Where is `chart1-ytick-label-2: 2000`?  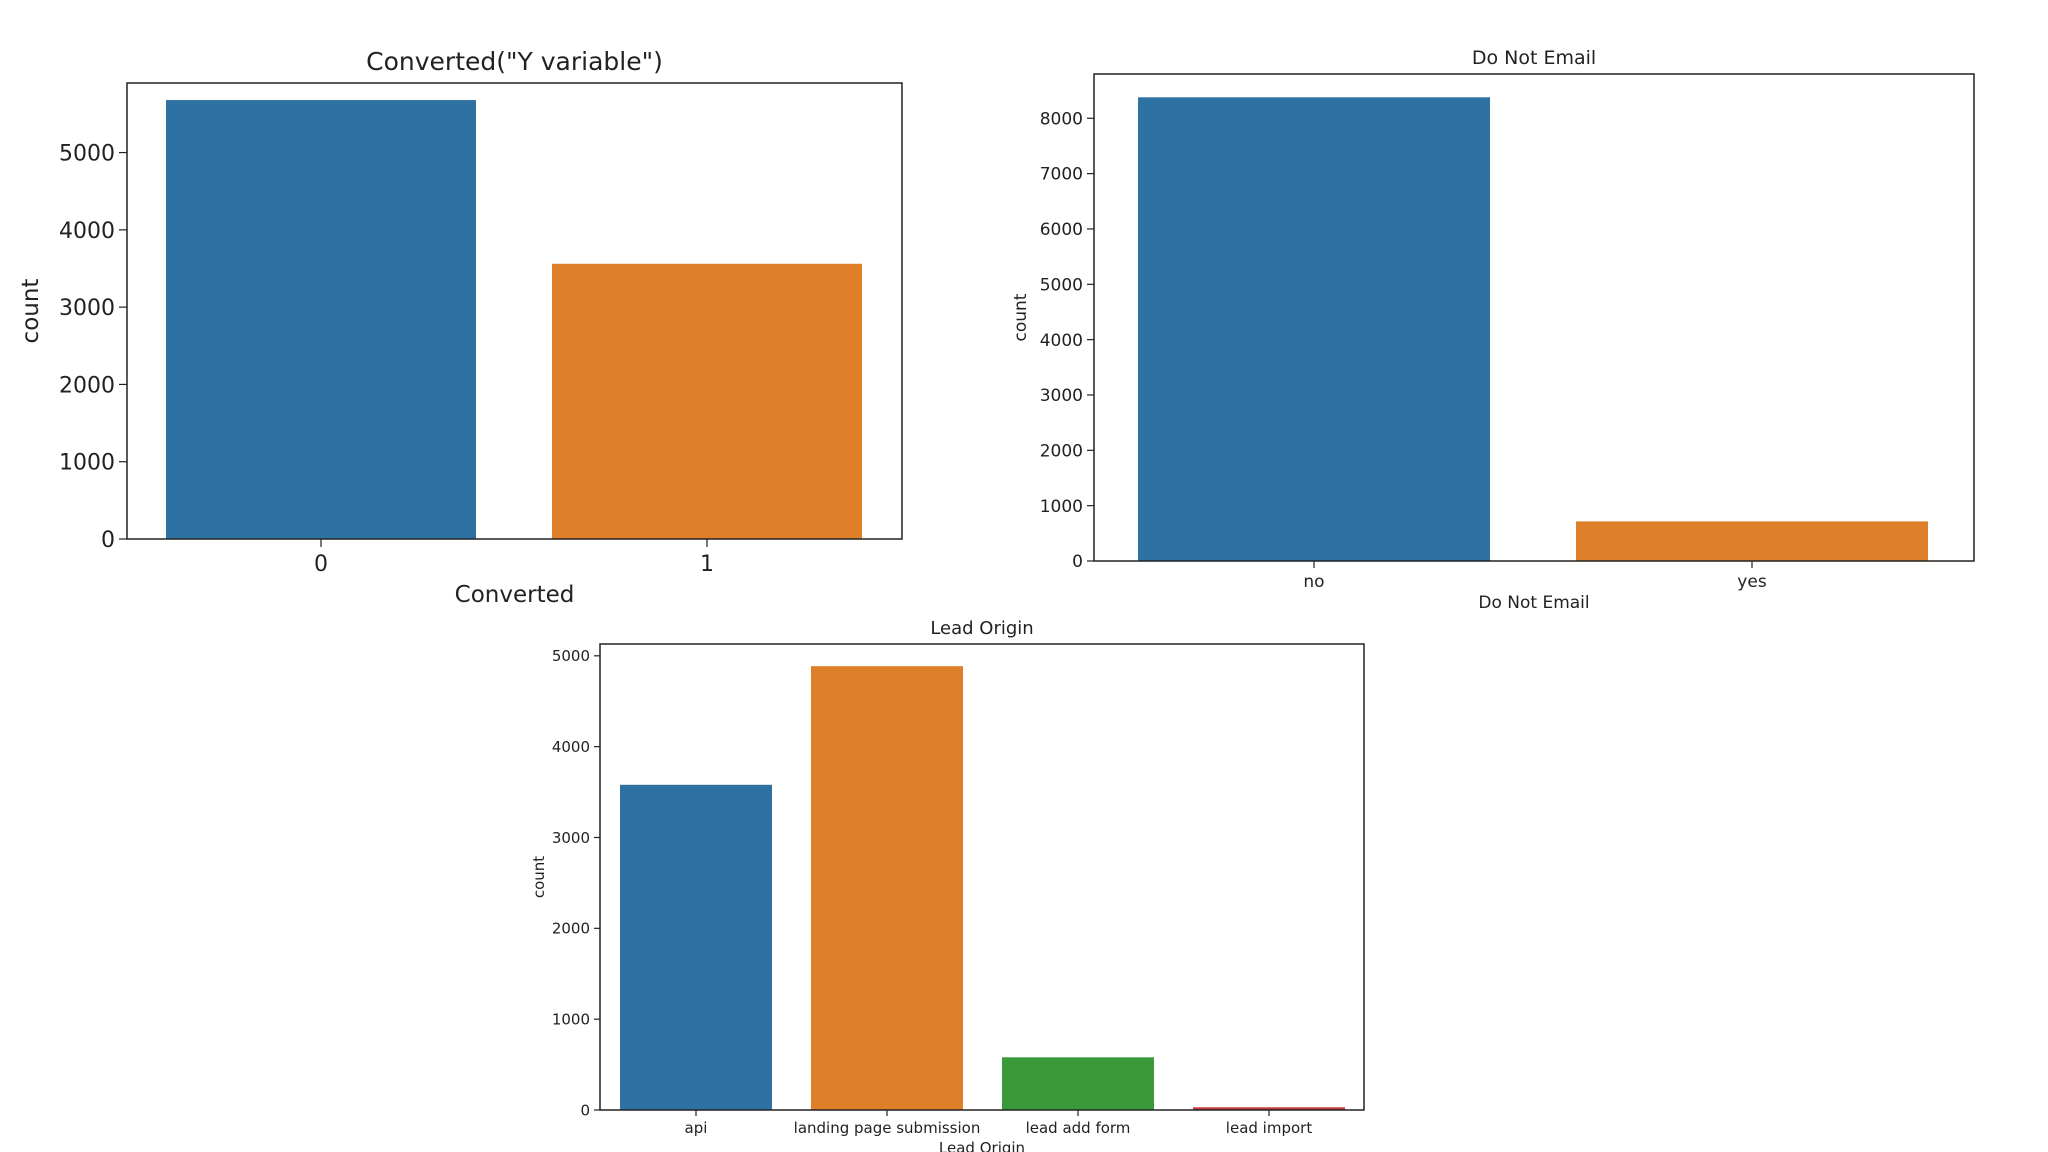 chart1-ytick-label-2: 2000 is located at coordinates (87, 385).